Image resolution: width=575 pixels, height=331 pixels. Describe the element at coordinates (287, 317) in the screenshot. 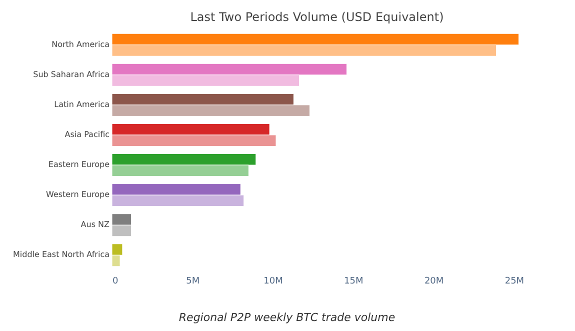

I see `text: Regional P2P weekly BTC trade volume` at that location.